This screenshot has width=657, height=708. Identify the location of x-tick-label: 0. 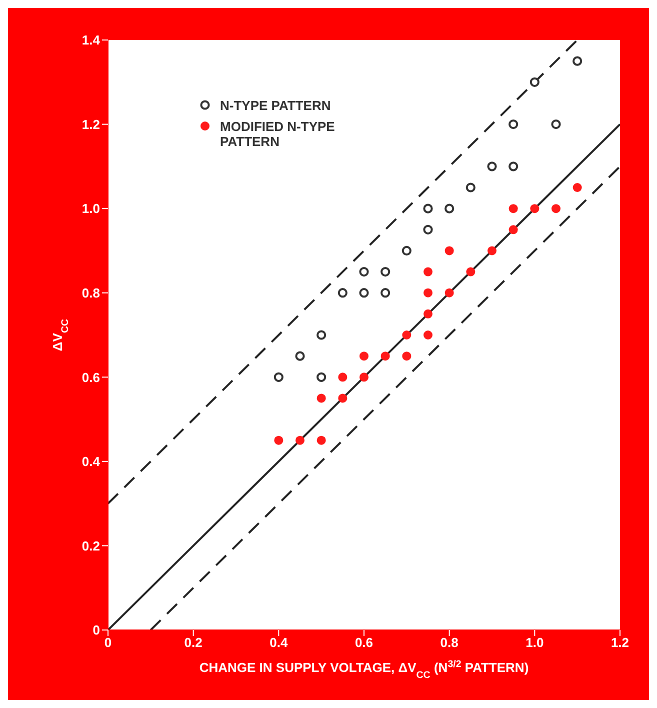
(108, 642).